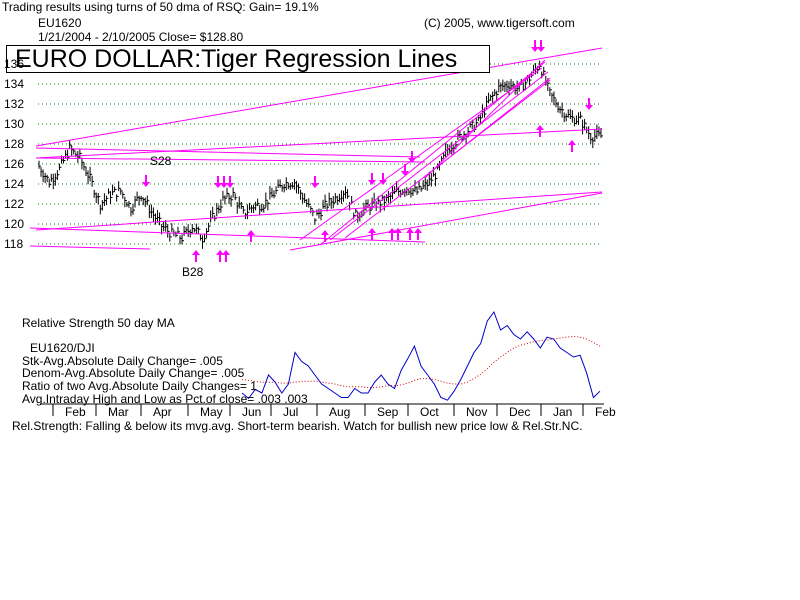 This screenshot has width=800, height=600. Describe the element at coordinates (98, 323) in the screenshot. I see `rs-title: Relative Strength 50 day MA` at that location.